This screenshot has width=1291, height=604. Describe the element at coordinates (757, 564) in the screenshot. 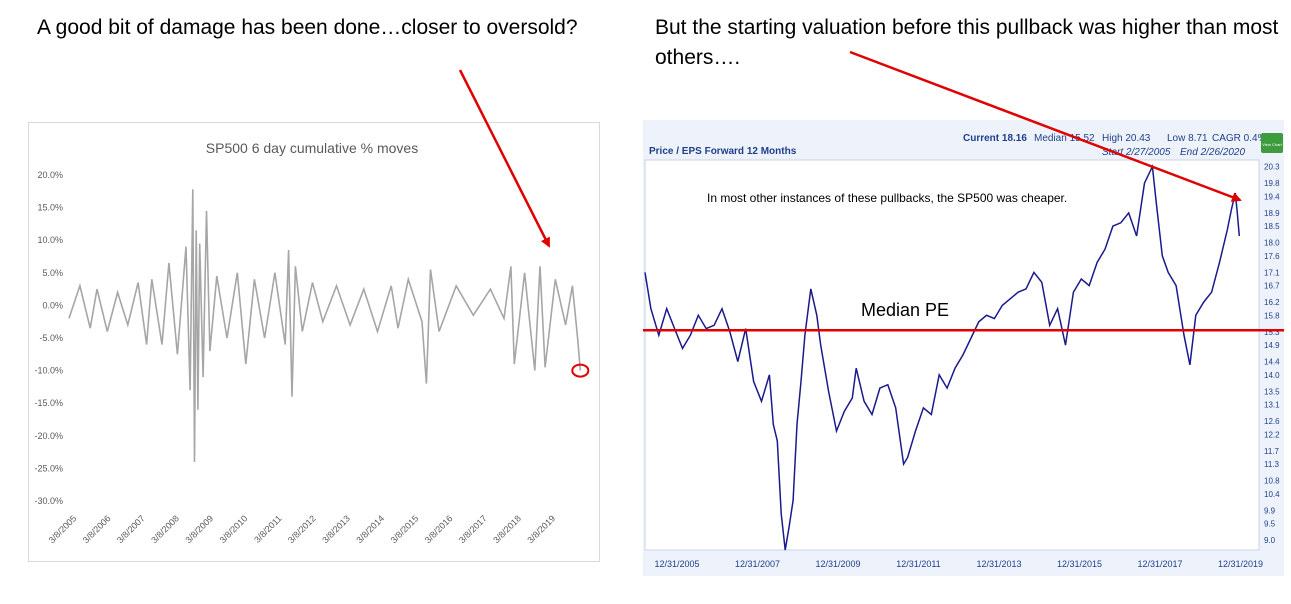

I see `x-tick-label: 12/31/2007` at that location.